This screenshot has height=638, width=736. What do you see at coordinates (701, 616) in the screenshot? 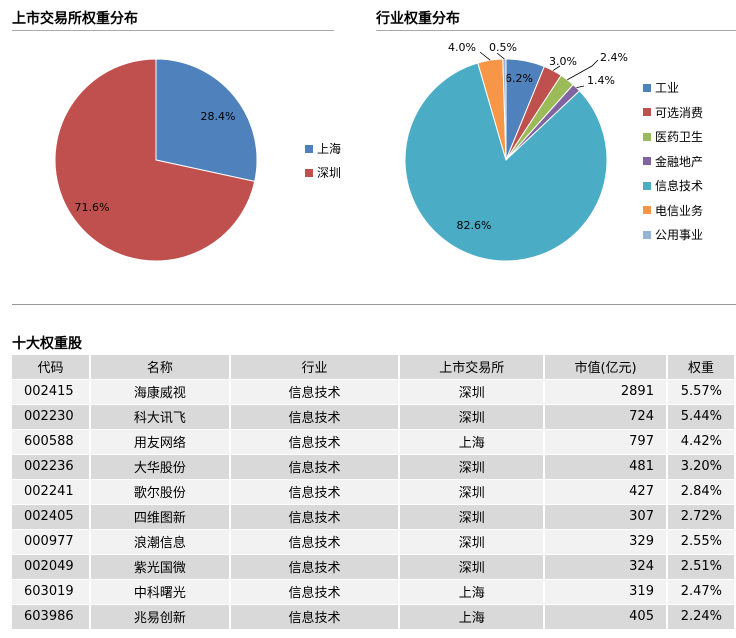
I see `cell-weight: 2.24%` at bounding box center [701, 616].